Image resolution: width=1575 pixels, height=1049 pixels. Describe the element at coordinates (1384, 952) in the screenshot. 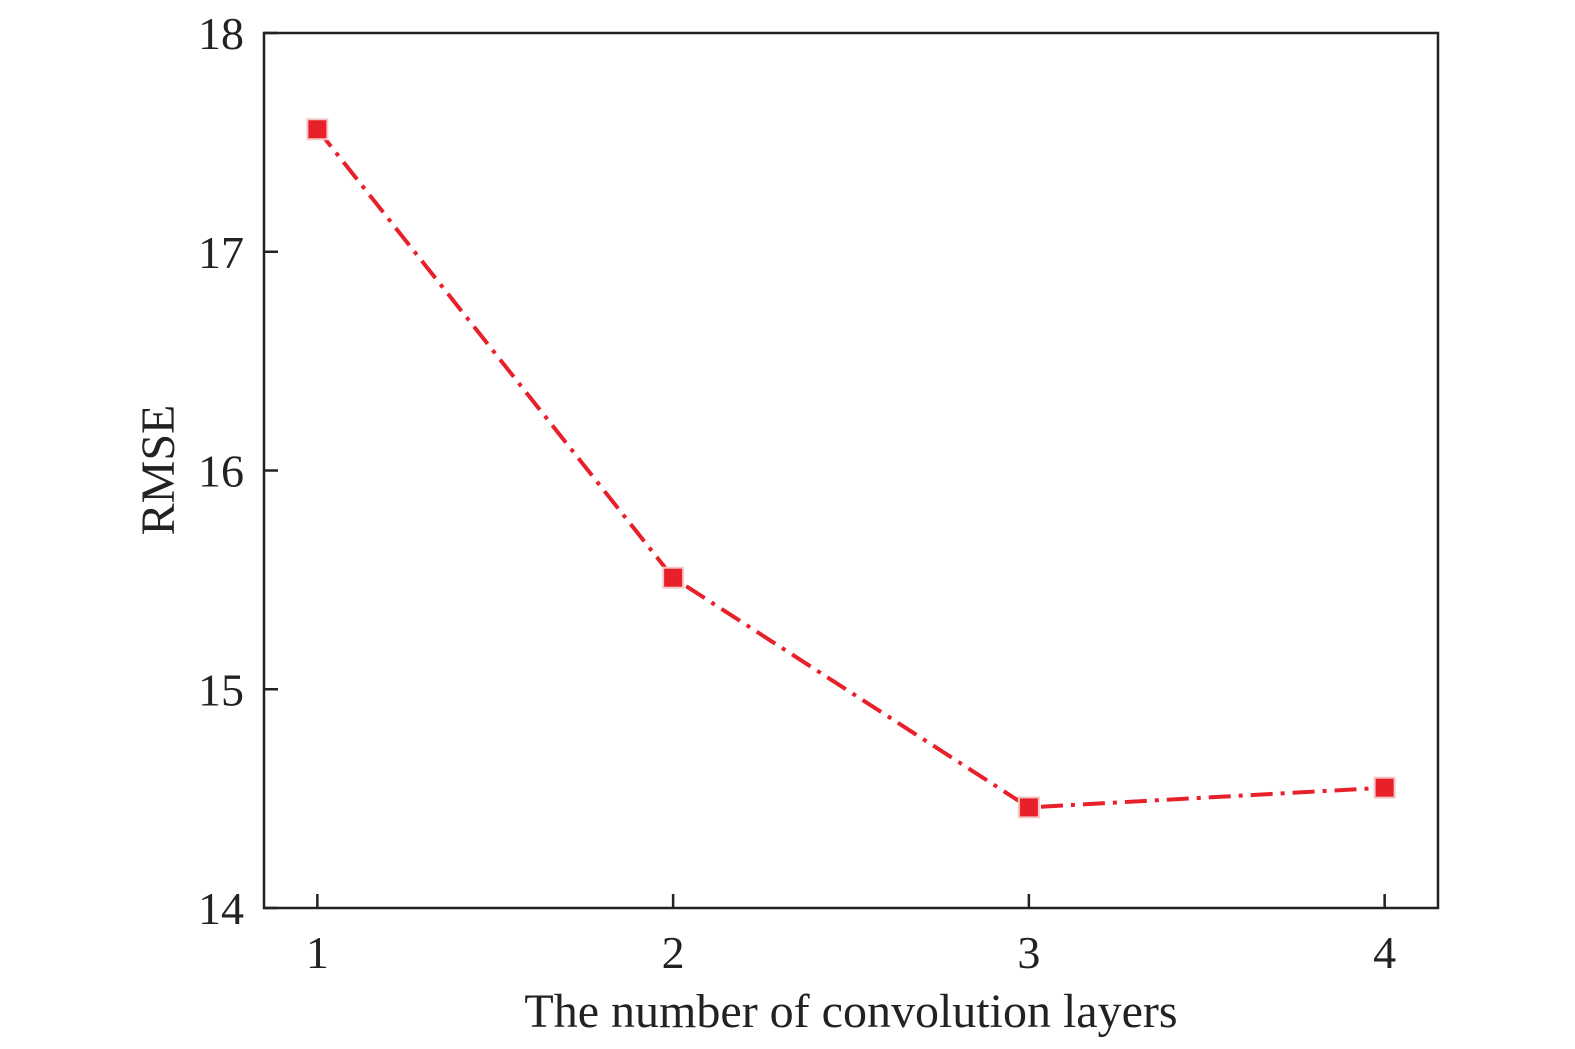

I see `x-tick-label: 4` at that location.